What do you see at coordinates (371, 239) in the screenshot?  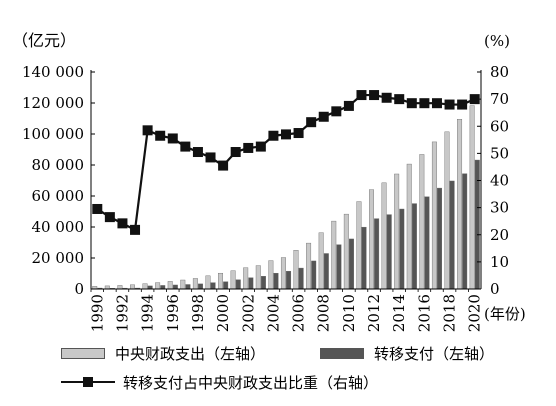 I see `bar-central-expenditure-2012` at bounding box center [371, 239].